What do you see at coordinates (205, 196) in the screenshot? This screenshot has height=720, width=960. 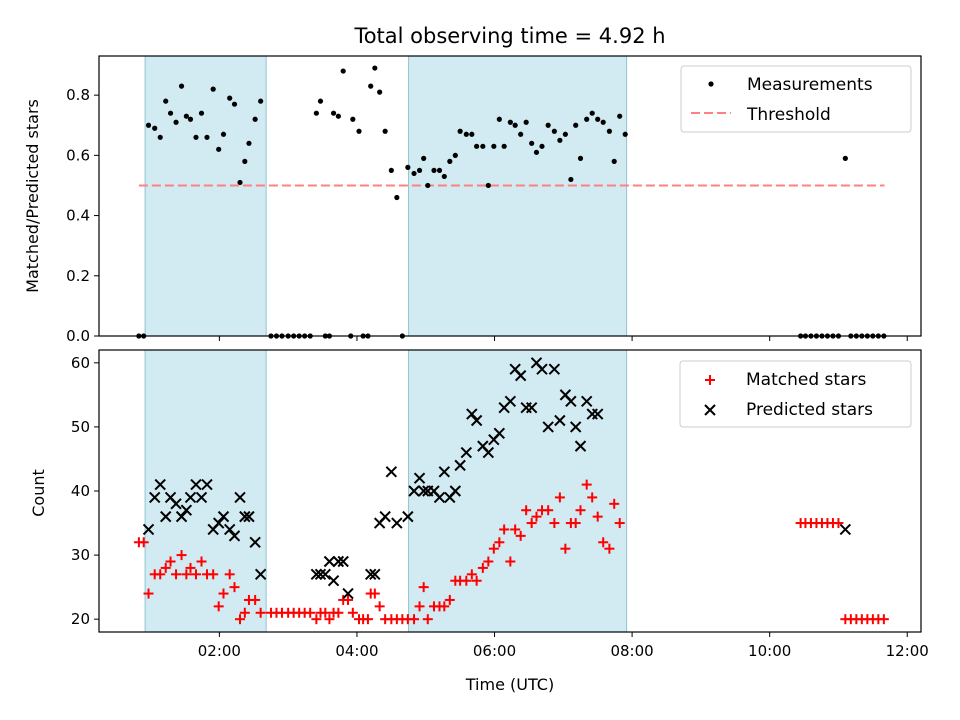 I see `top-shaded-interval` at bounding box center [205, 196].